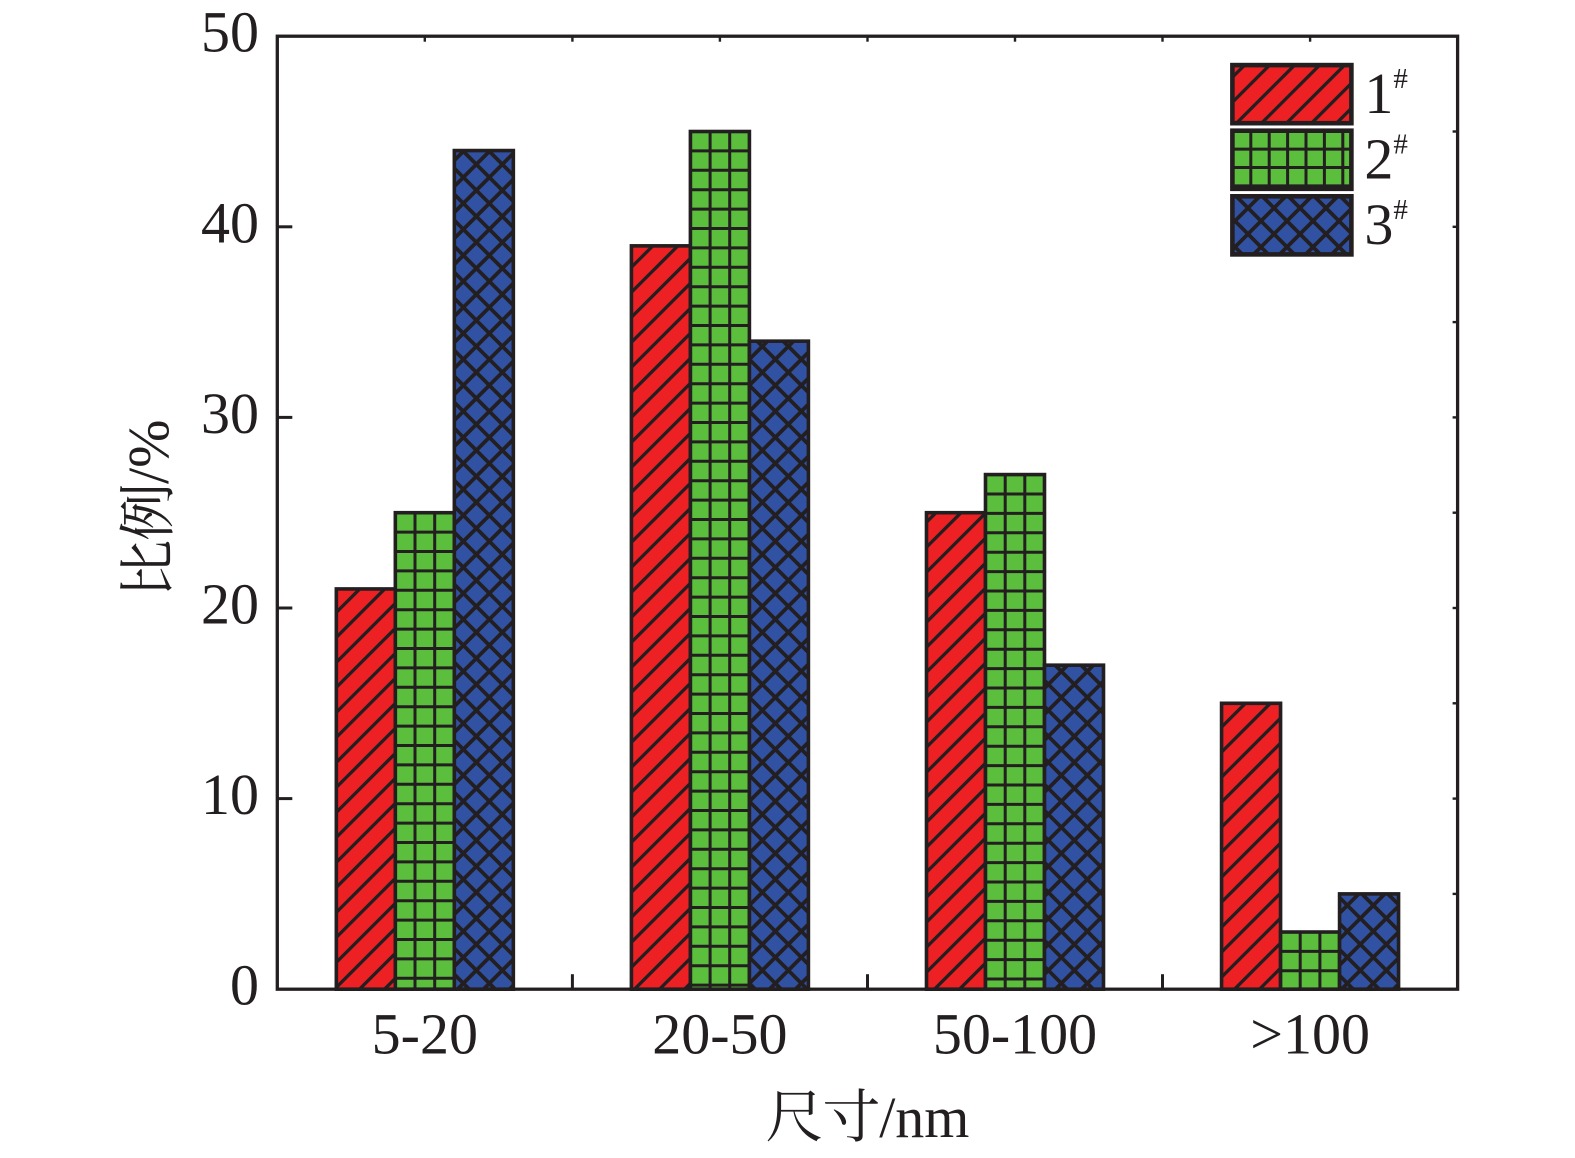  What do you see at coordinates (230, 794) in the screenshot?
I see `svg-text: 10` at bounding box center [230, 794].